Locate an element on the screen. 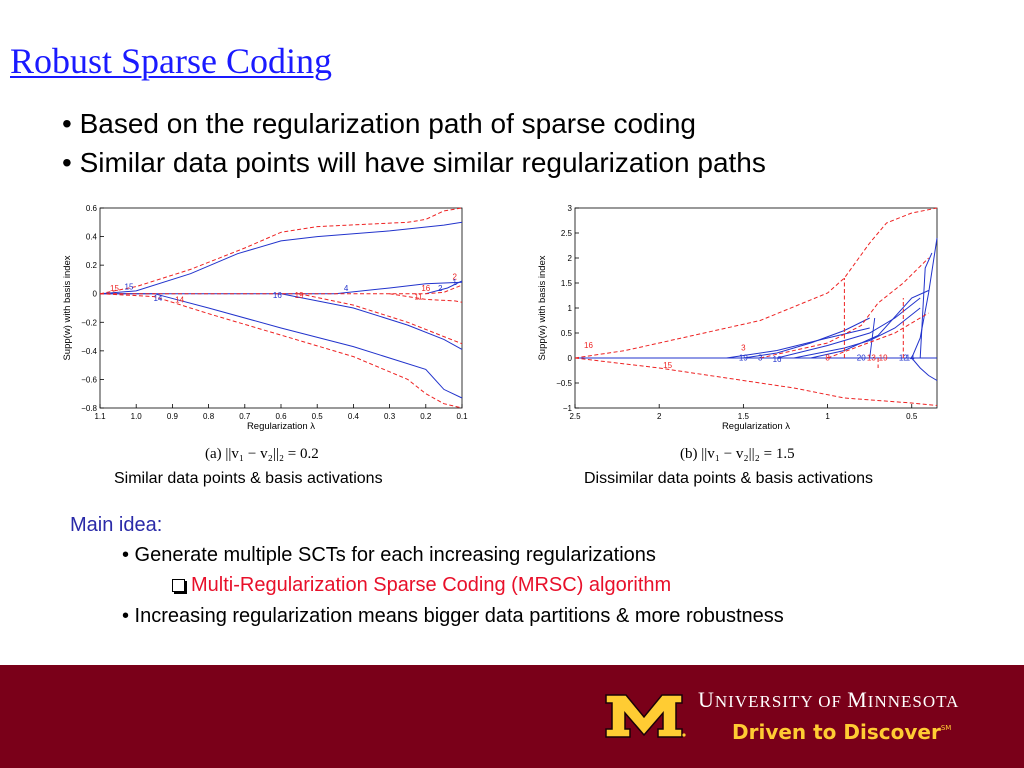  x-tick-label: 1.0 is located at coordinates (137, 416).